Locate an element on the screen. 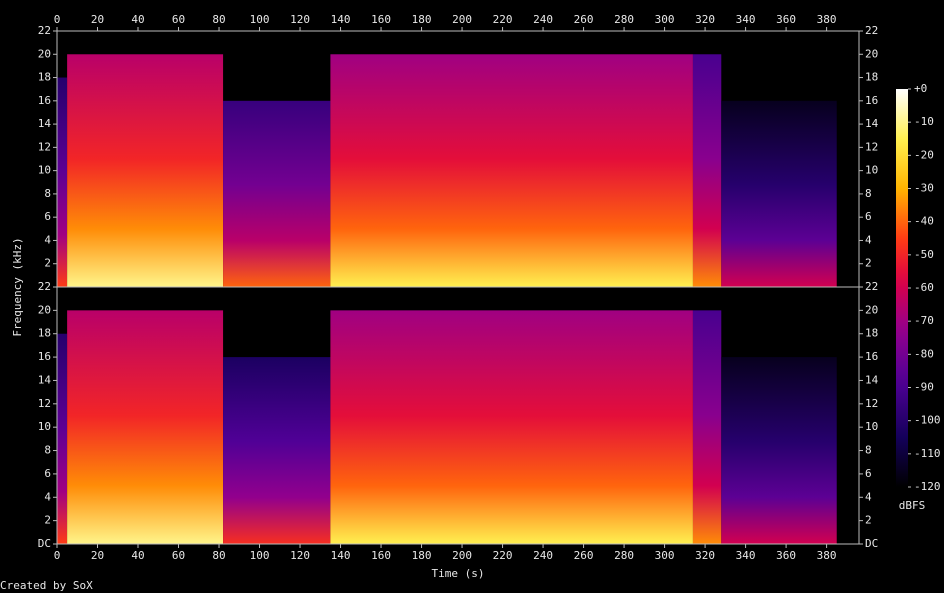 This screenshot has width=944, height=593. colorbar-tick-label: -50 is located at coordinates (924, 254).